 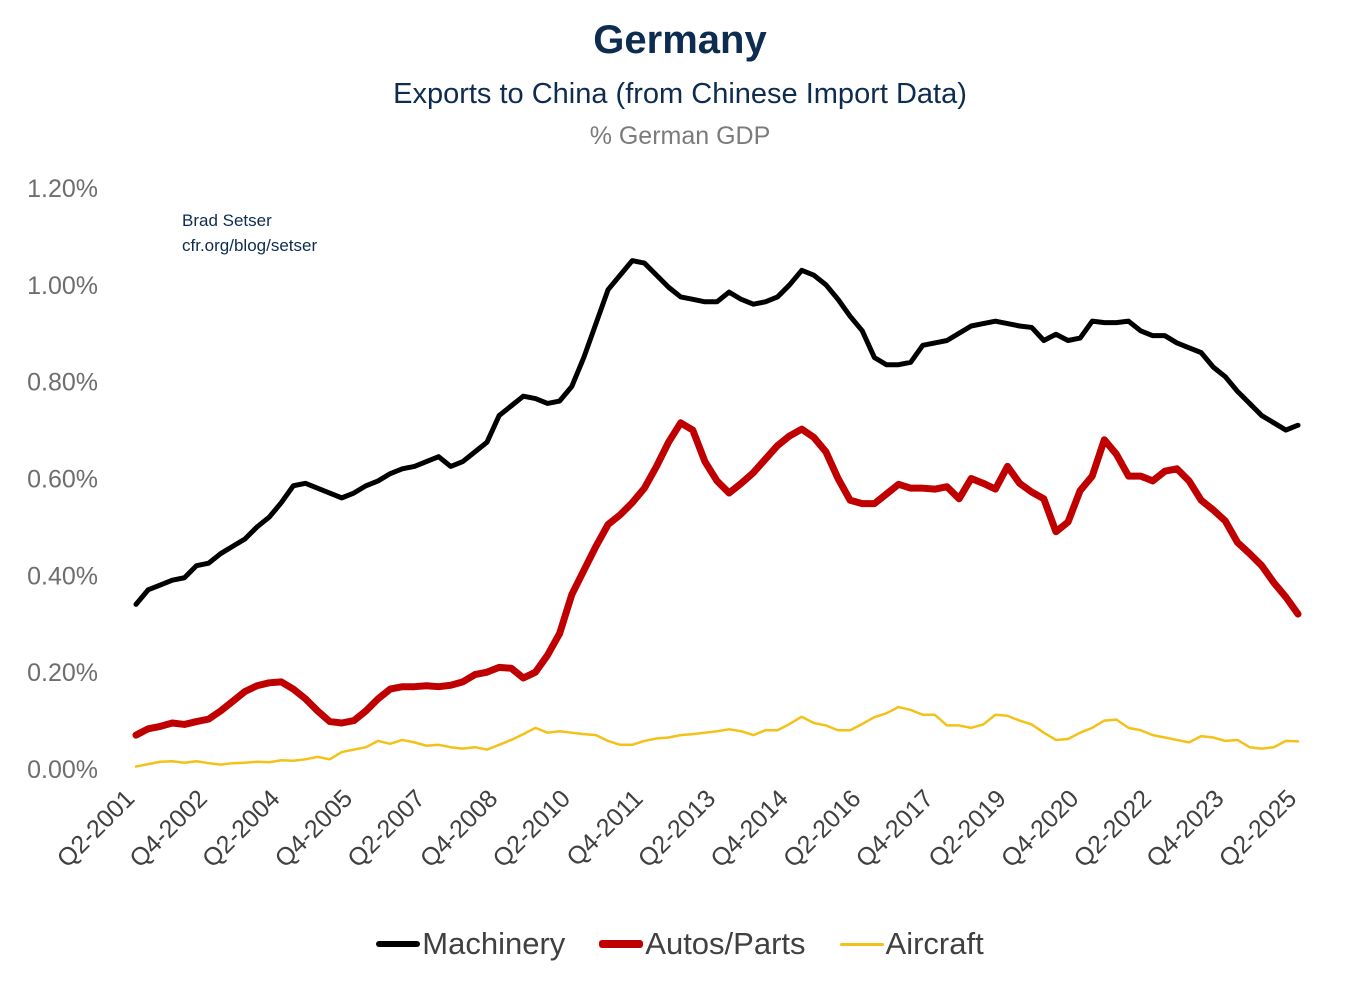 What do you see at coordinates (62, 189) in the screenshot?
I see `y-tick-label: 1.20%` at bounding box center [62, 189].